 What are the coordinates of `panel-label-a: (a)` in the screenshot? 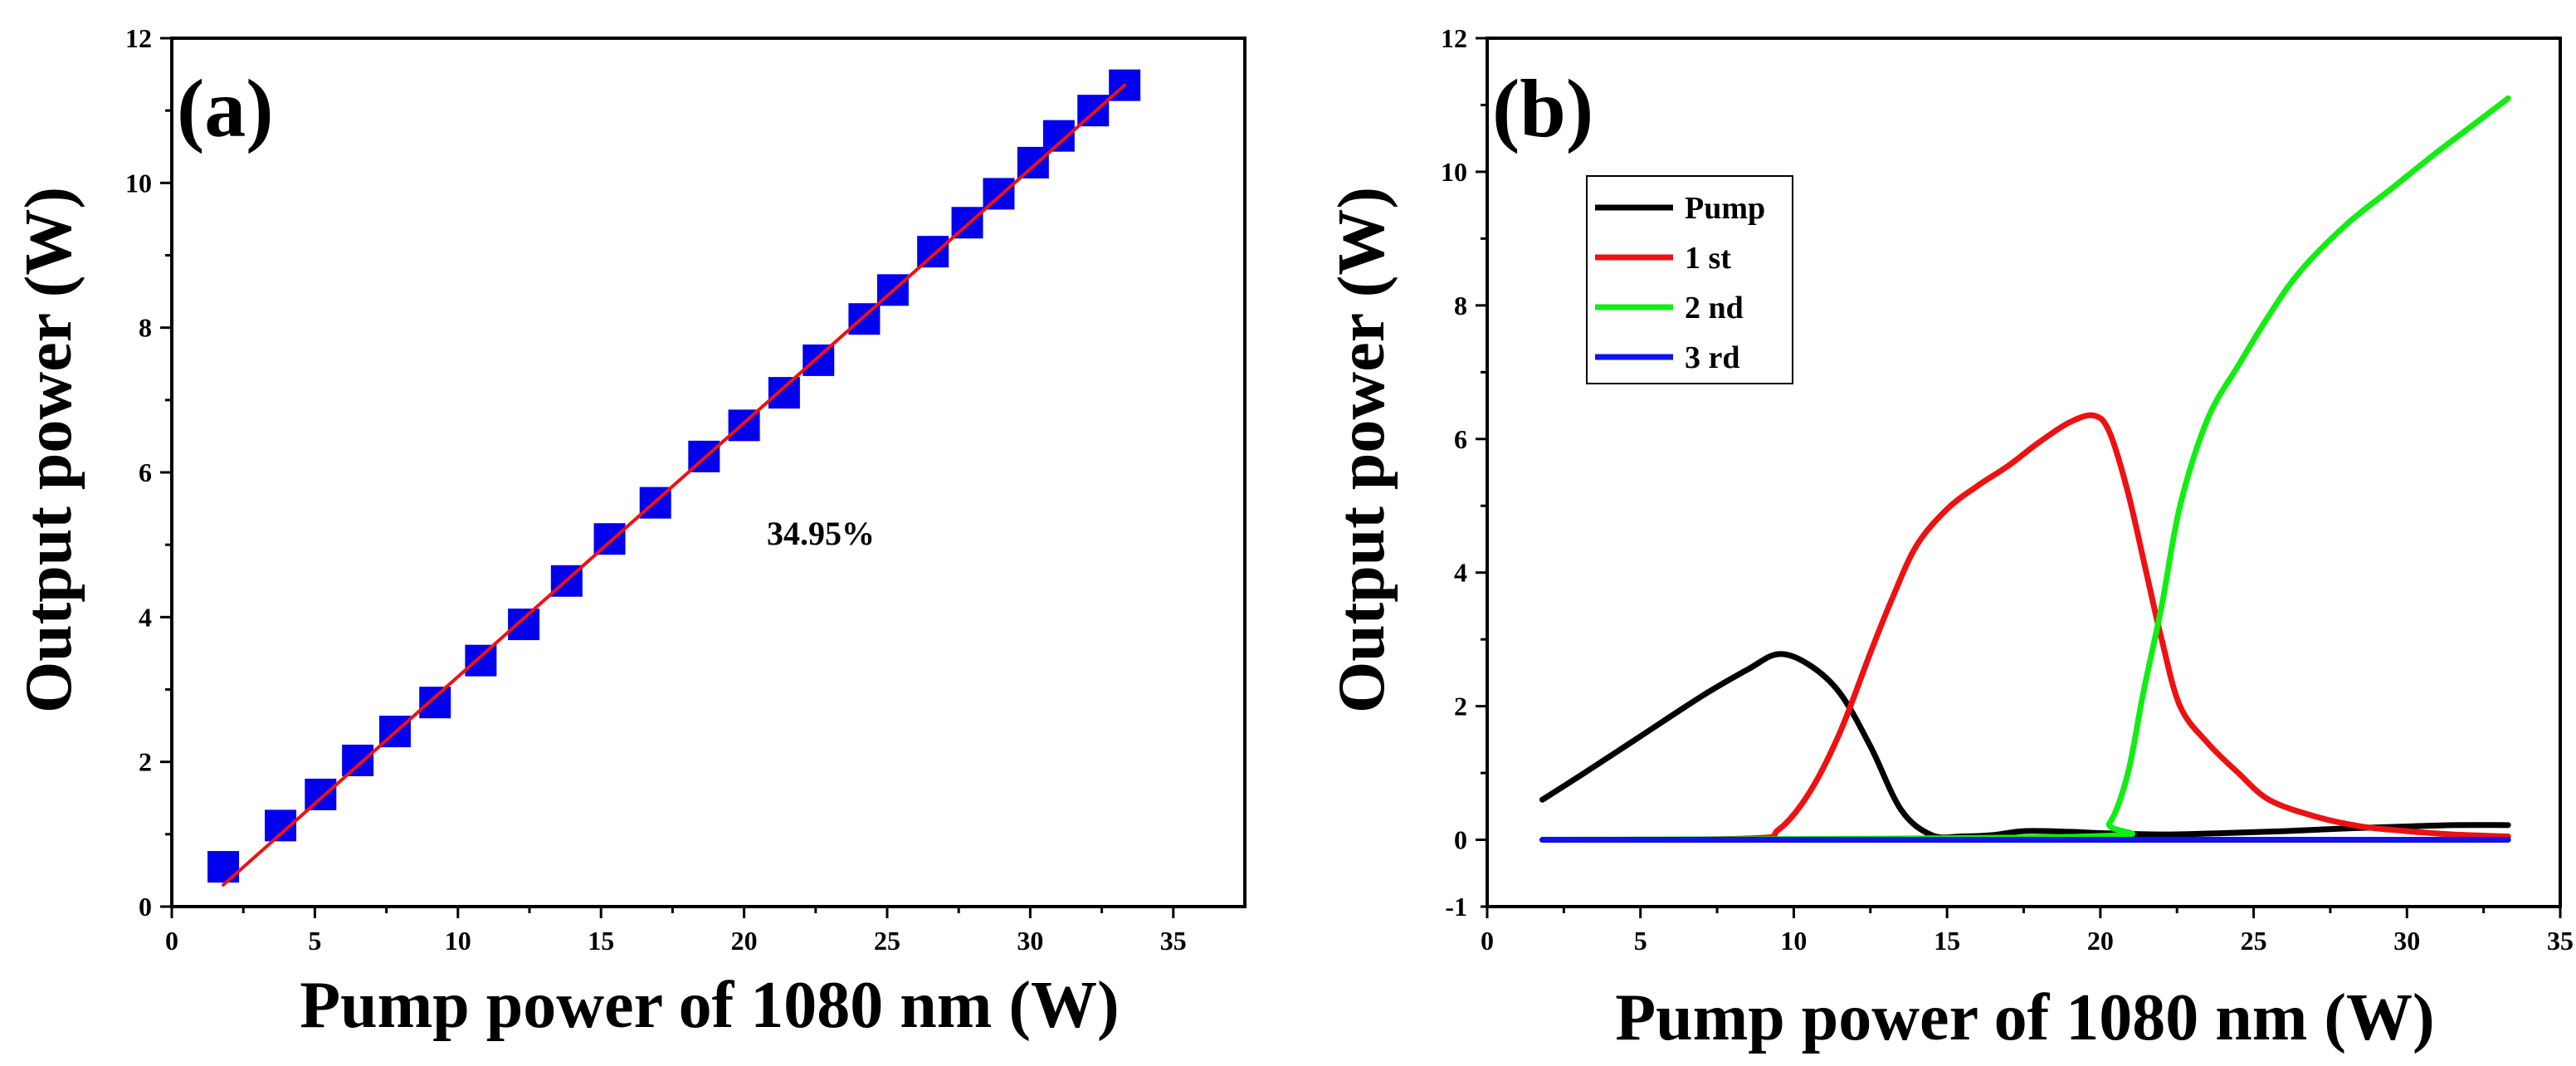 It's located at (226, 108).